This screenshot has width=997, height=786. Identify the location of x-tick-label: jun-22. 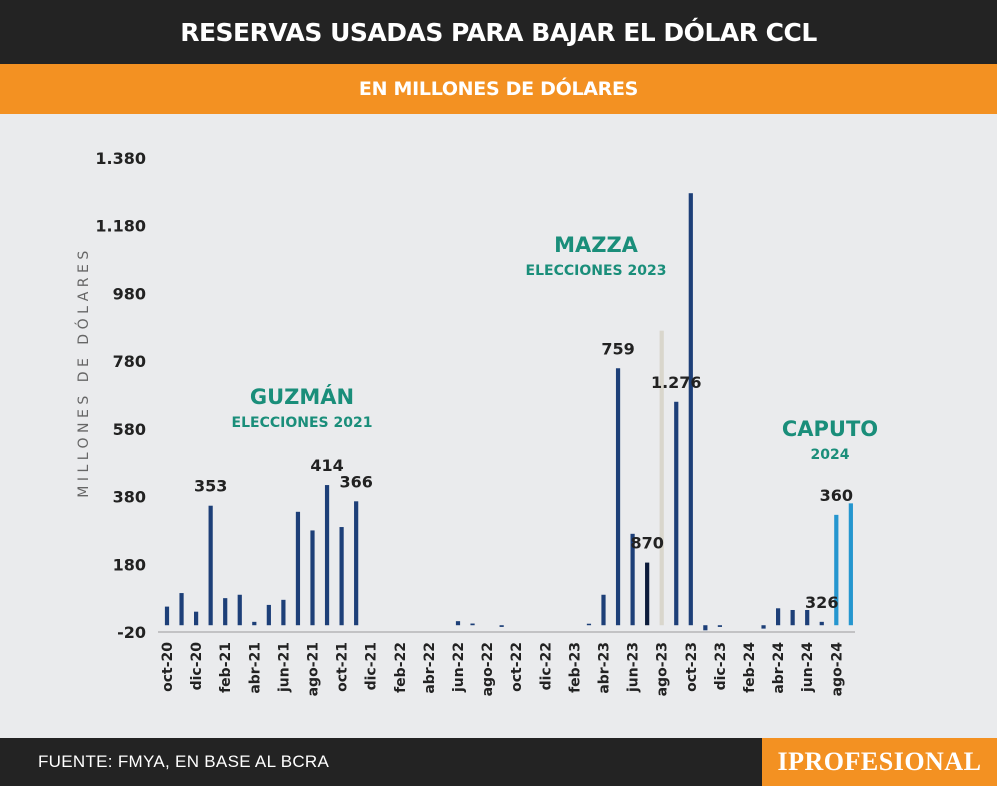
(459, 667).